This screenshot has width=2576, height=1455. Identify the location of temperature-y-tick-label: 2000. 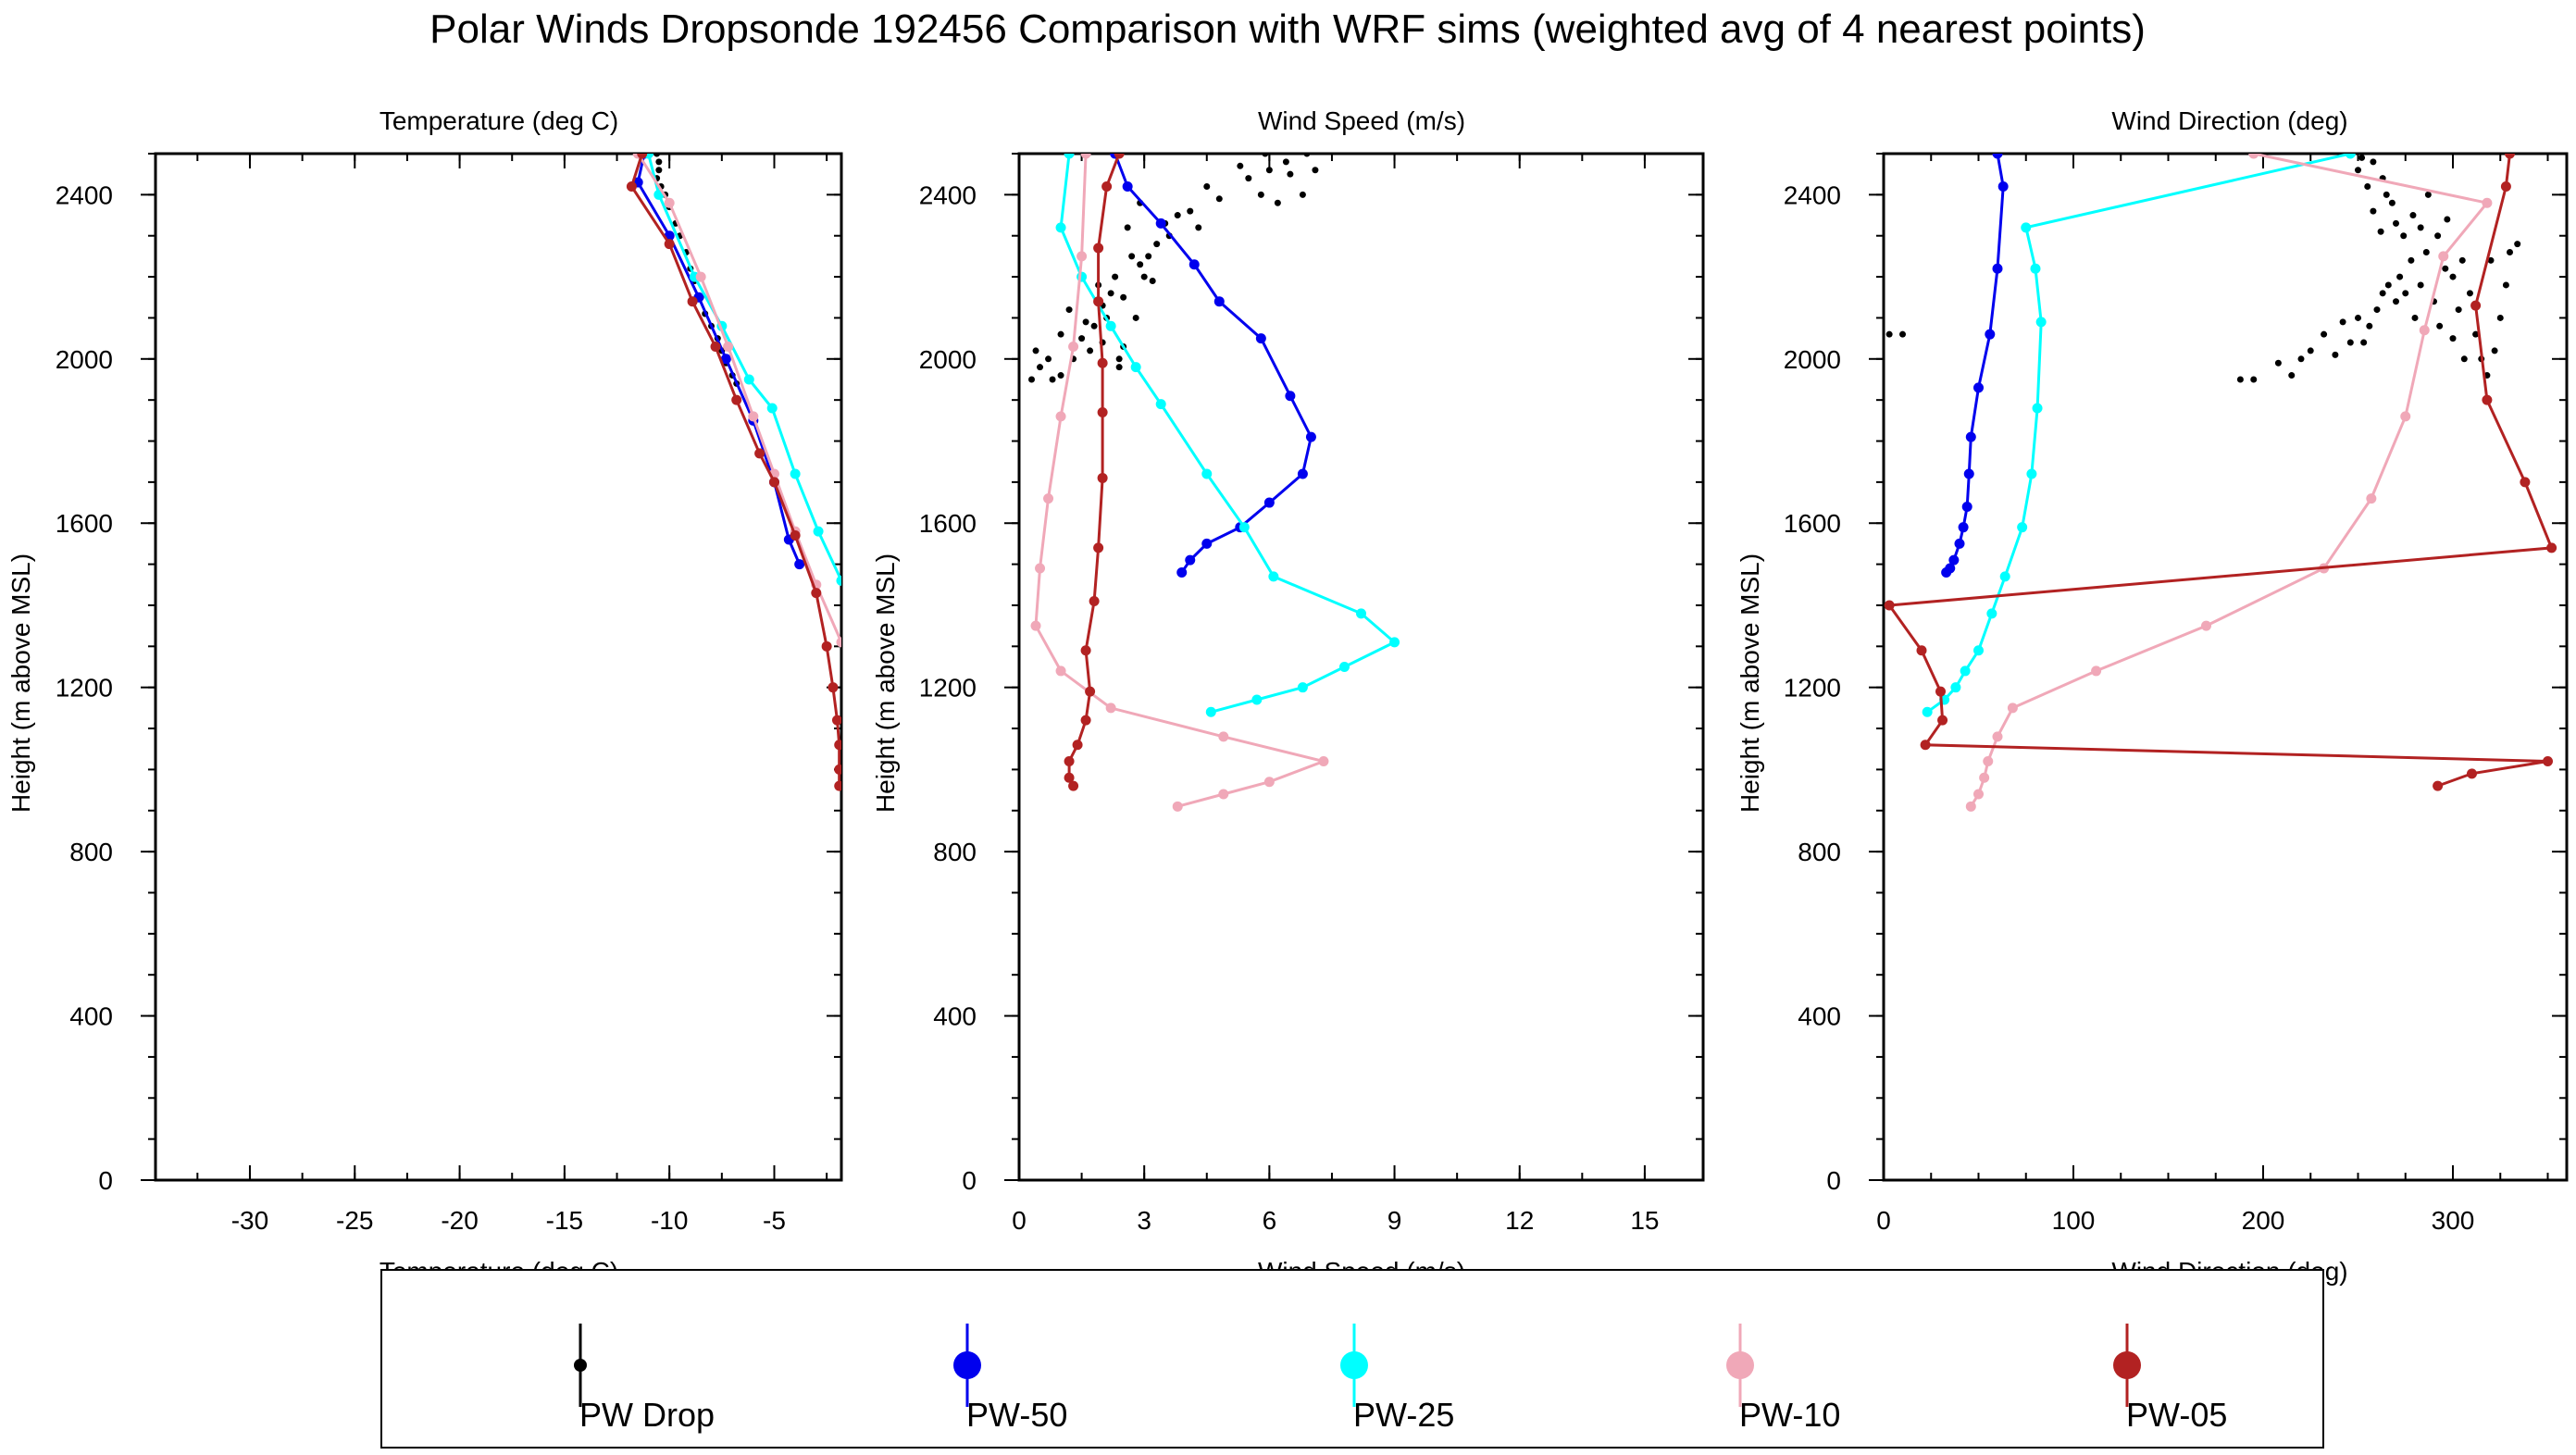
(84, 359).